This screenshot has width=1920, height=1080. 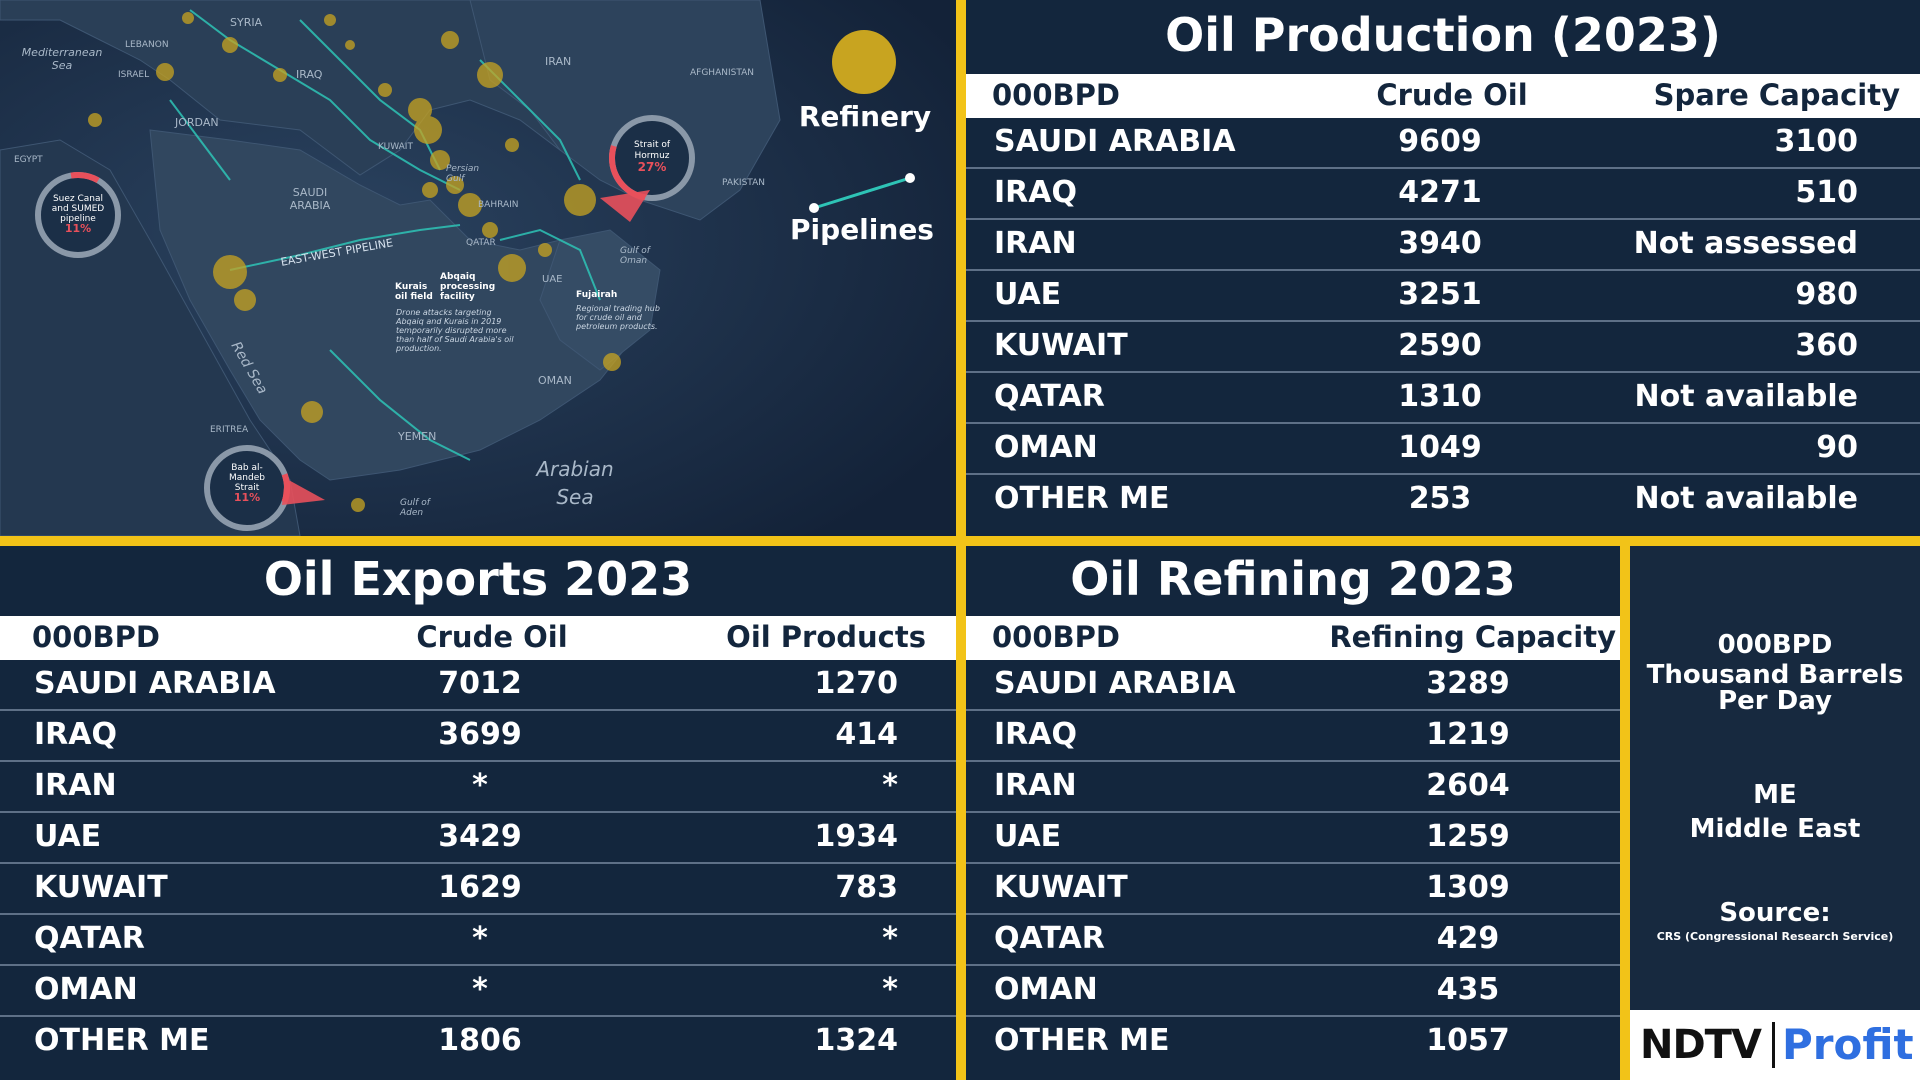 What do you see at coordinates (247, 478) in the screenshot?
I see `bab-callout-label: Bab al-Mandeb Strait` at bounding box center [247, 478].